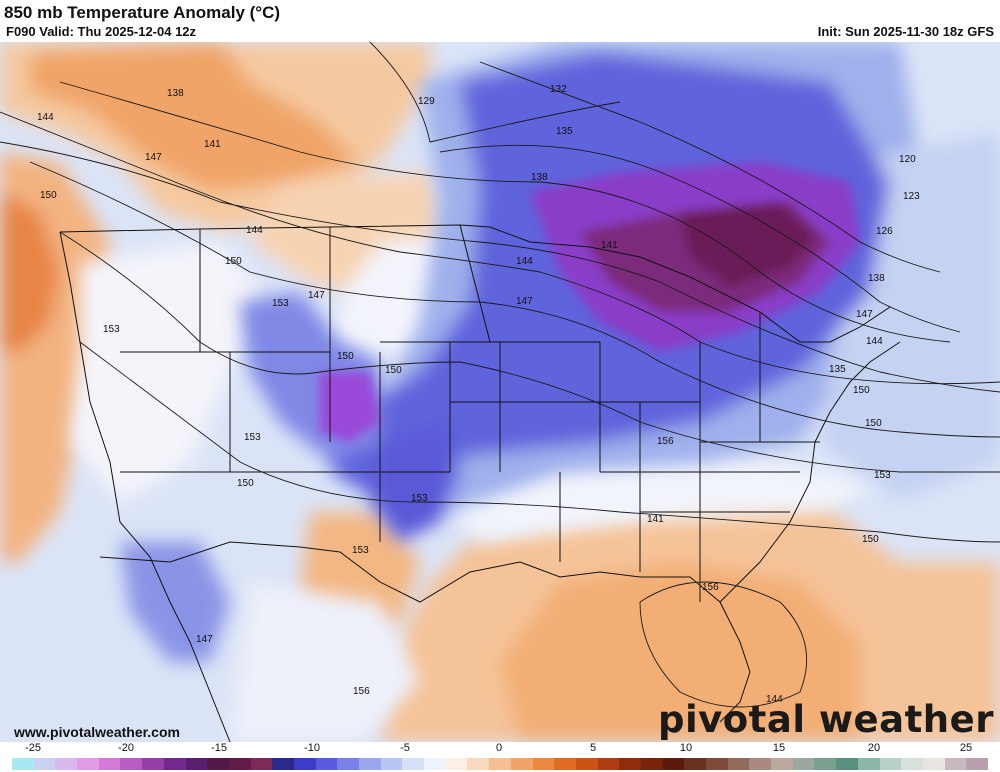 This screenshot has width=1000, height=772. Describe the element at coordinates (350, 407) in the screenshot. I see `cold-colorado-core` at that location.